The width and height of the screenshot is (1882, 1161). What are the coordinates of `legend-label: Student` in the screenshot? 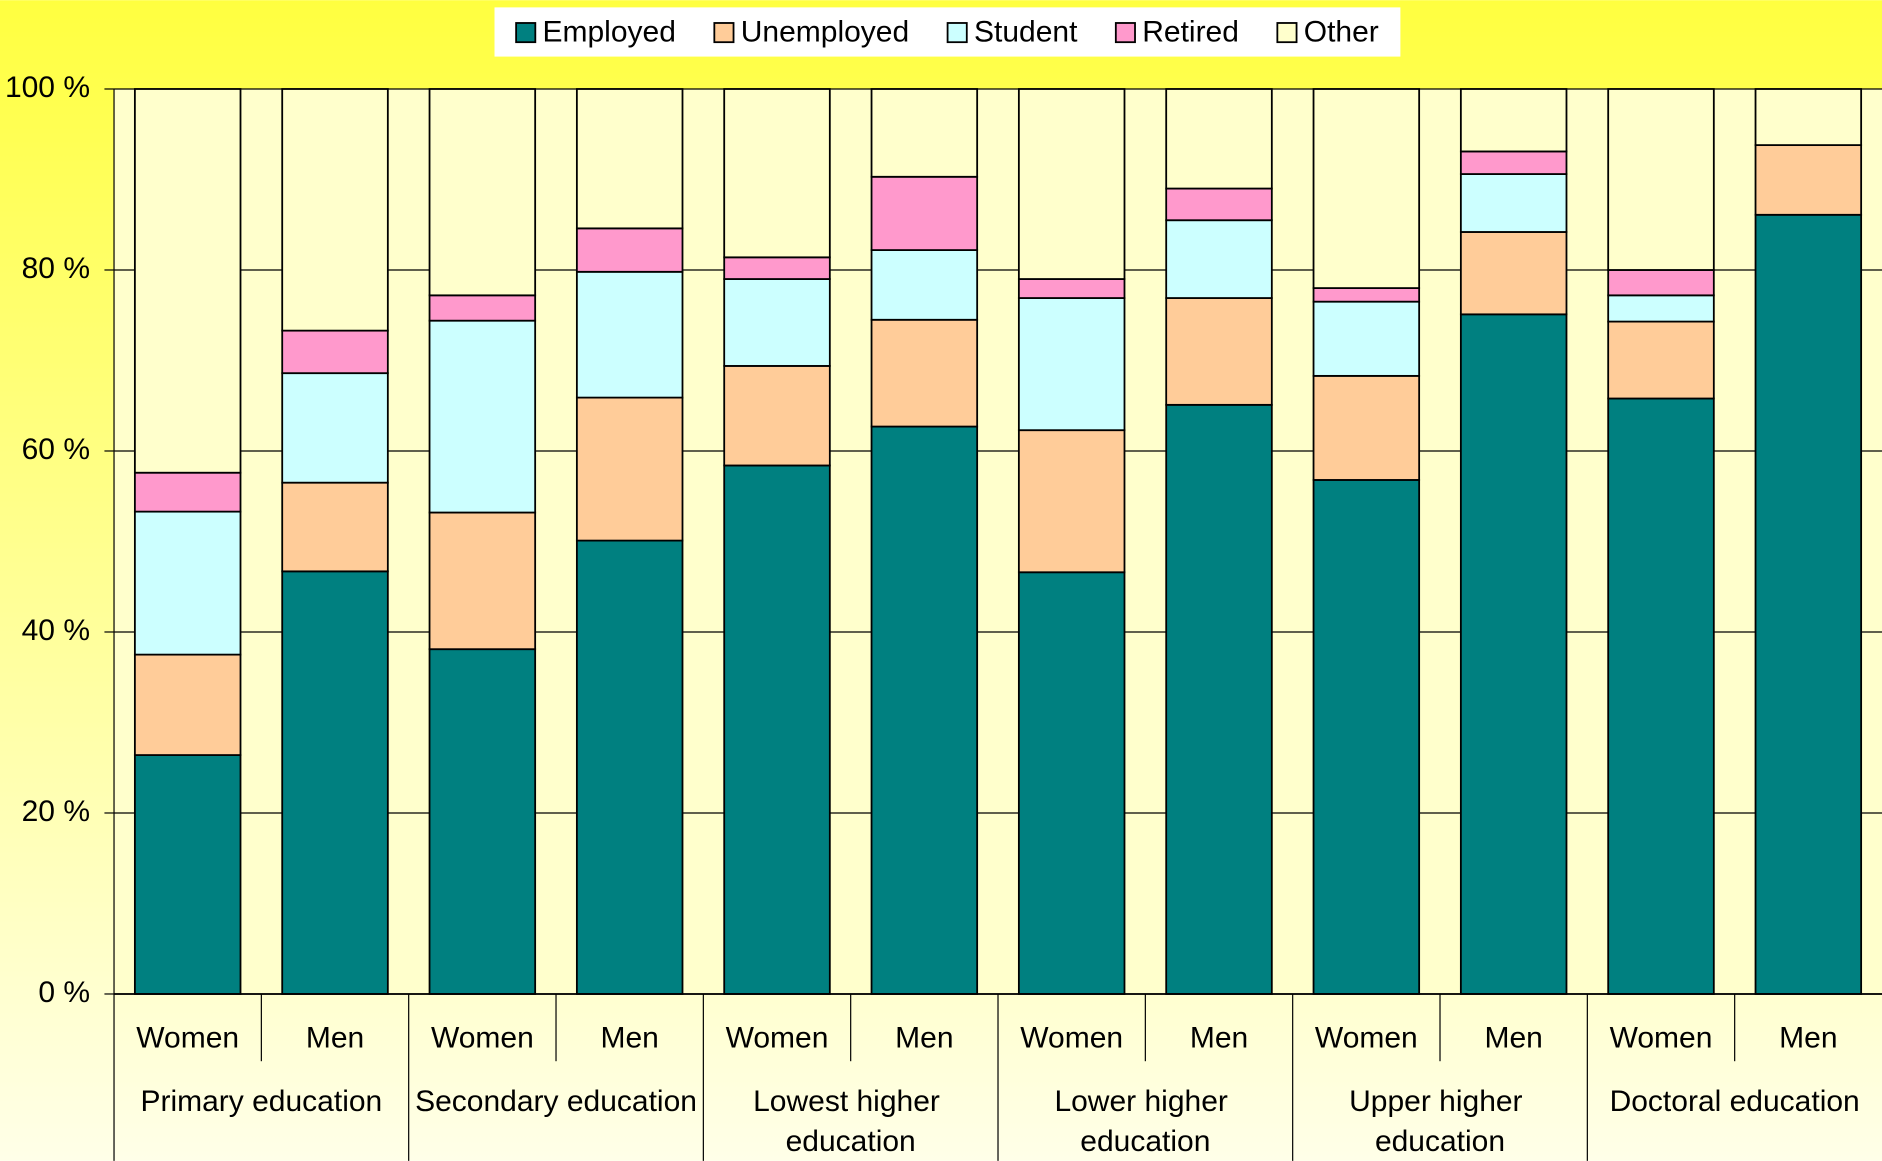 It's located at (1026, 32).